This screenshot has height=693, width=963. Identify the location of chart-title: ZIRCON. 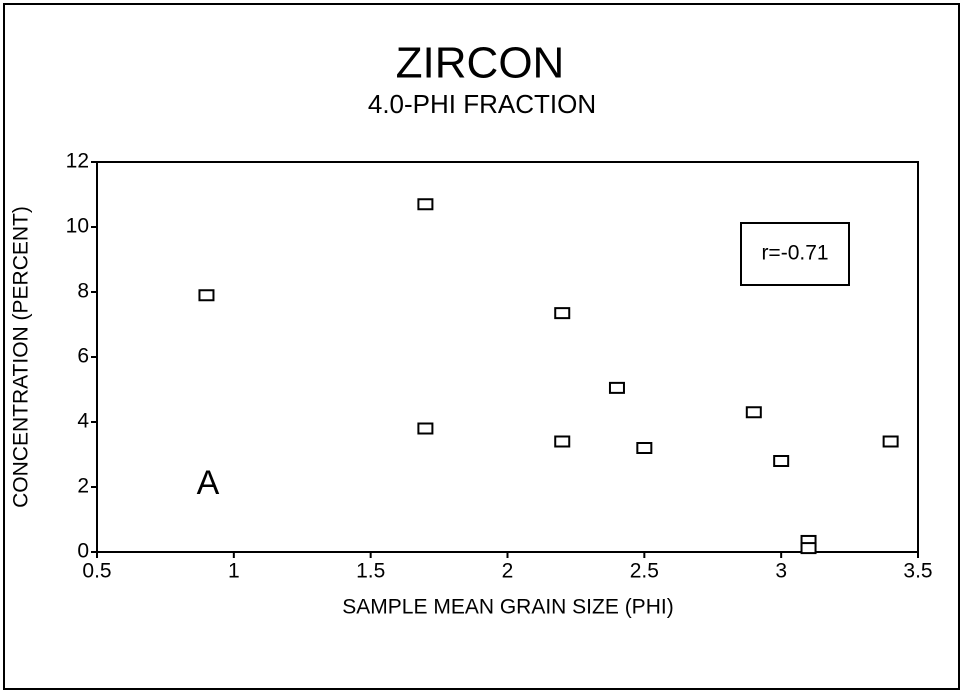
(480, 63).